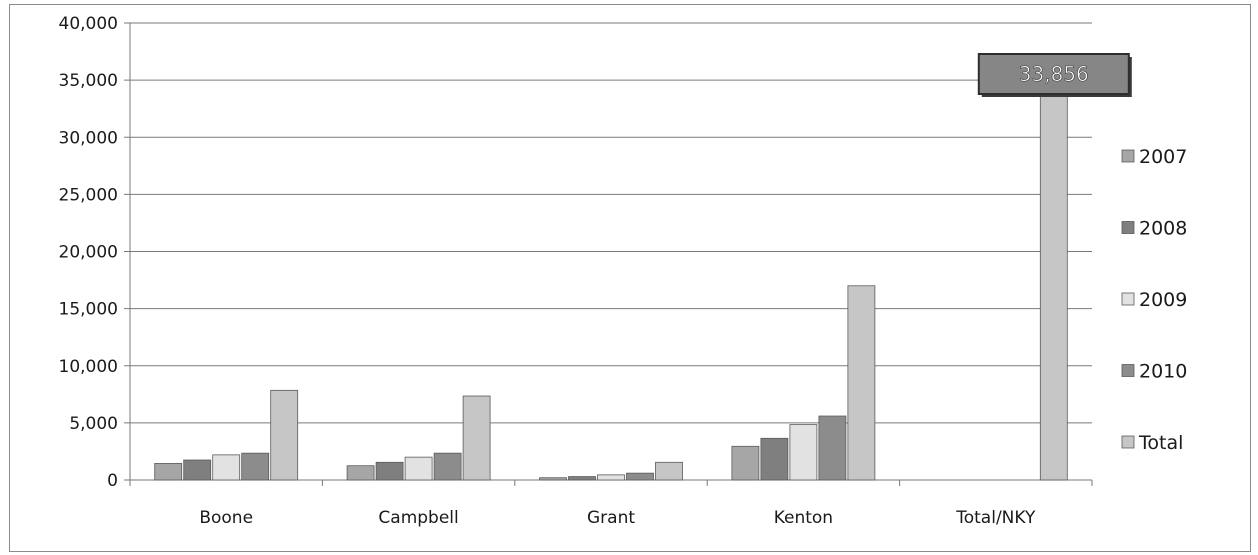 This screenshot has width=1258, height=555. What do you see at coordinates (745, 463) in the screenshot?
I see `bar-2007-kenton` at bounding box center [745, 463].